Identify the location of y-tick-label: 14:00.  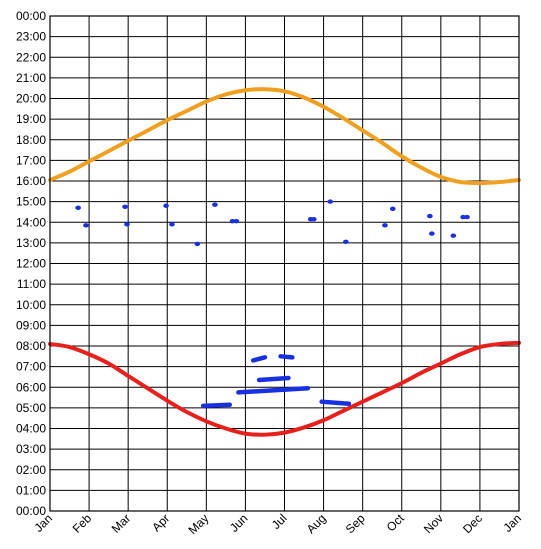
(31, 222).